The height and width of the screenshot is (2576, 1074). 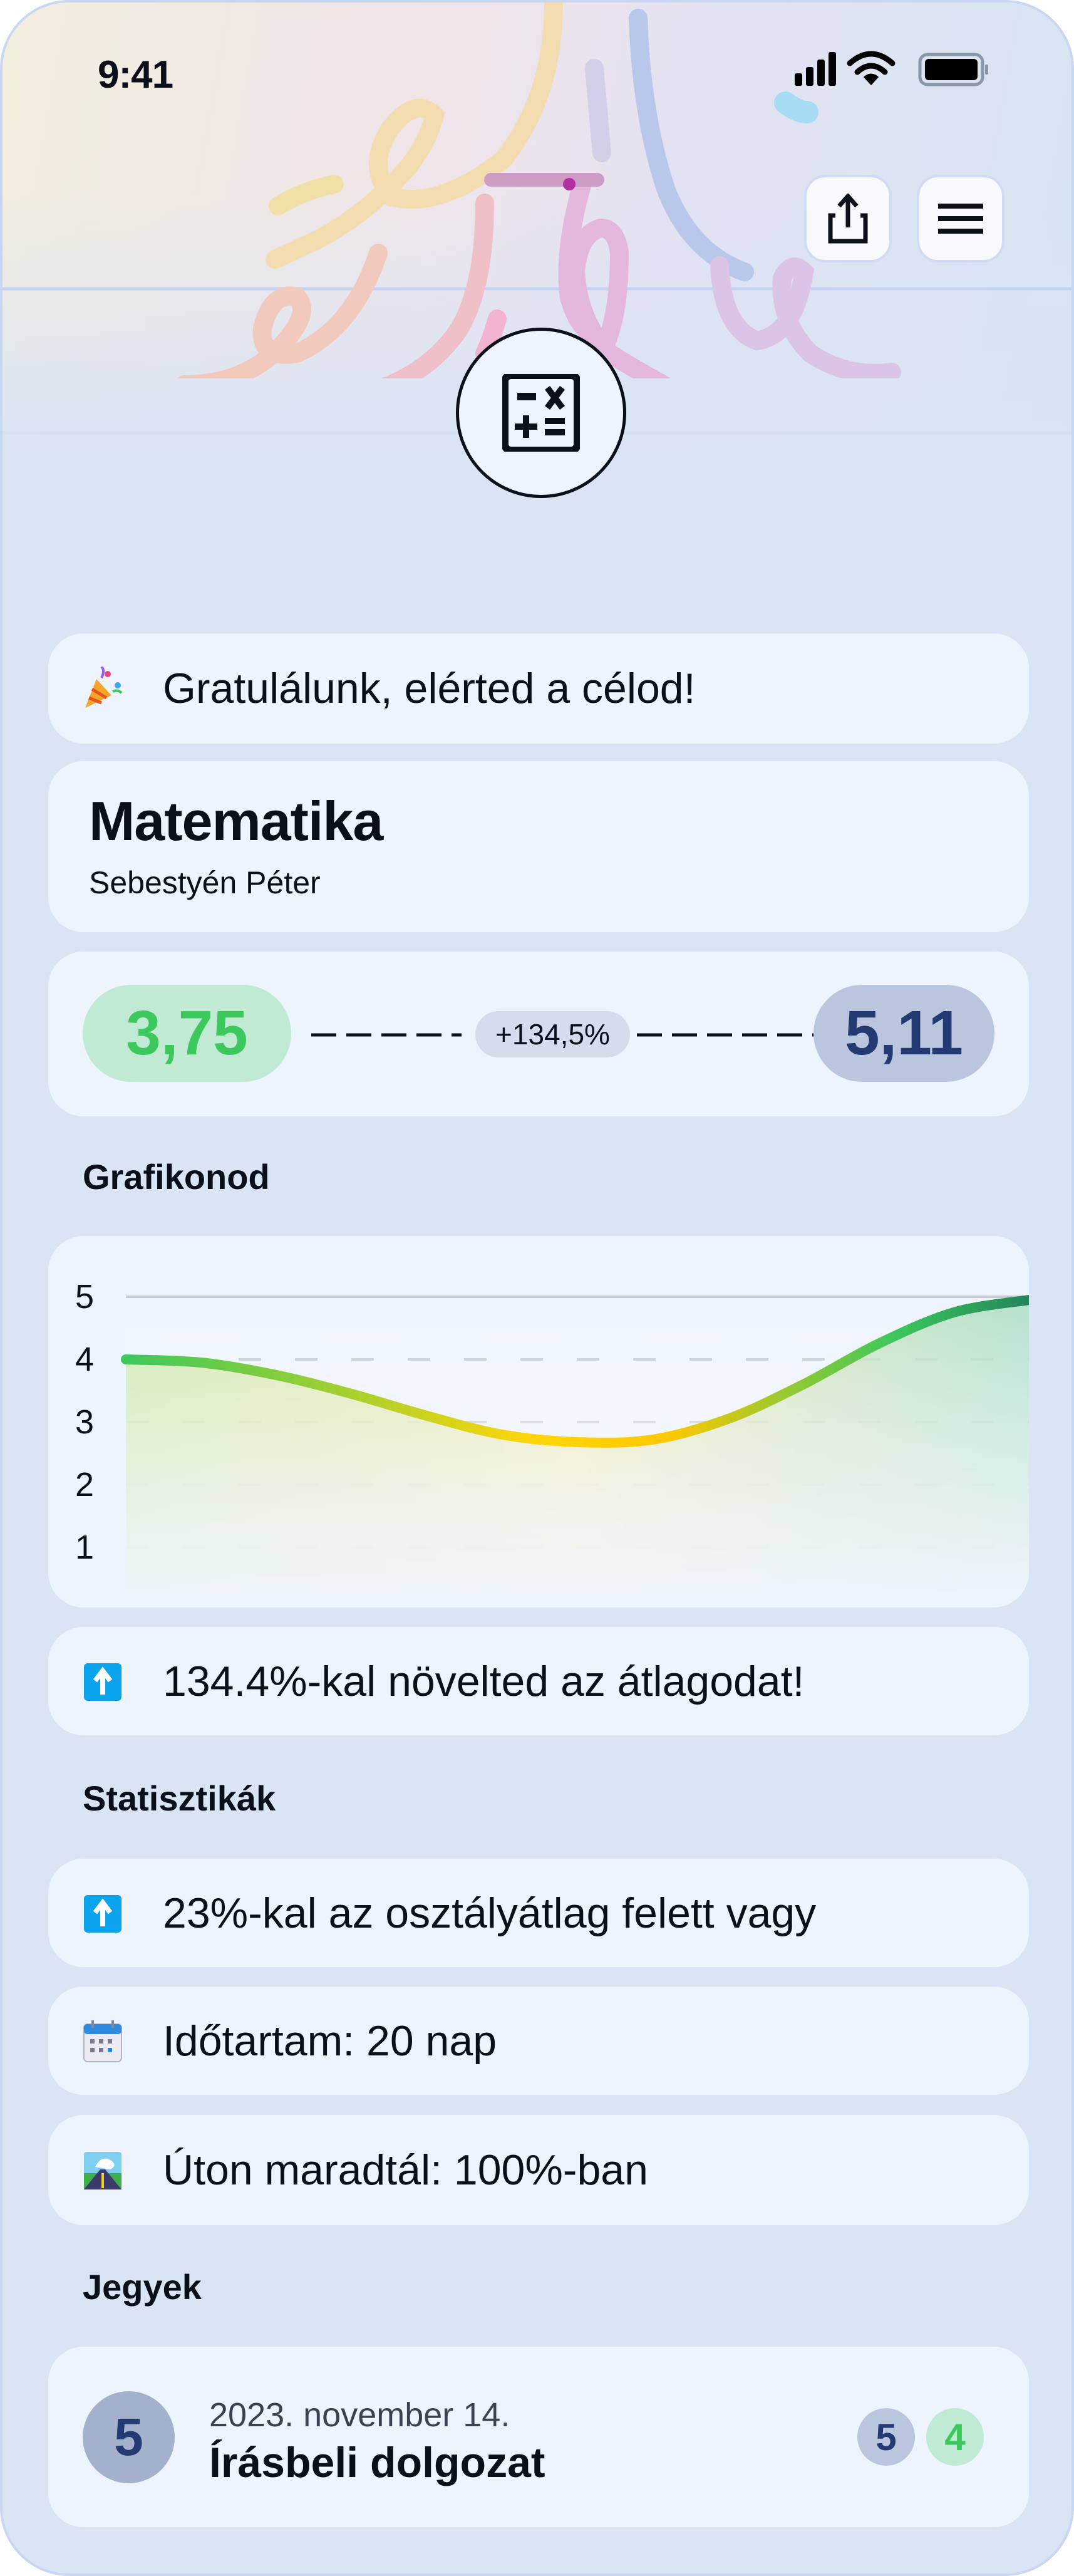 I want to click on party-popper-icon, so click(x=104, y=687).